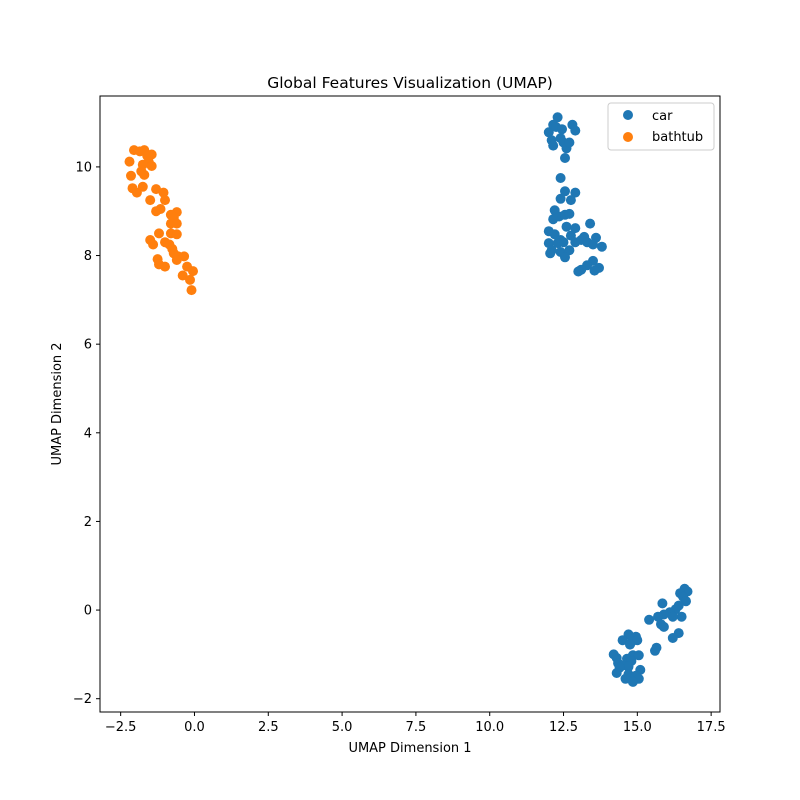 The image size is (800, 800). I want to click on x-tick-label: 5.0, so click(342, 727).